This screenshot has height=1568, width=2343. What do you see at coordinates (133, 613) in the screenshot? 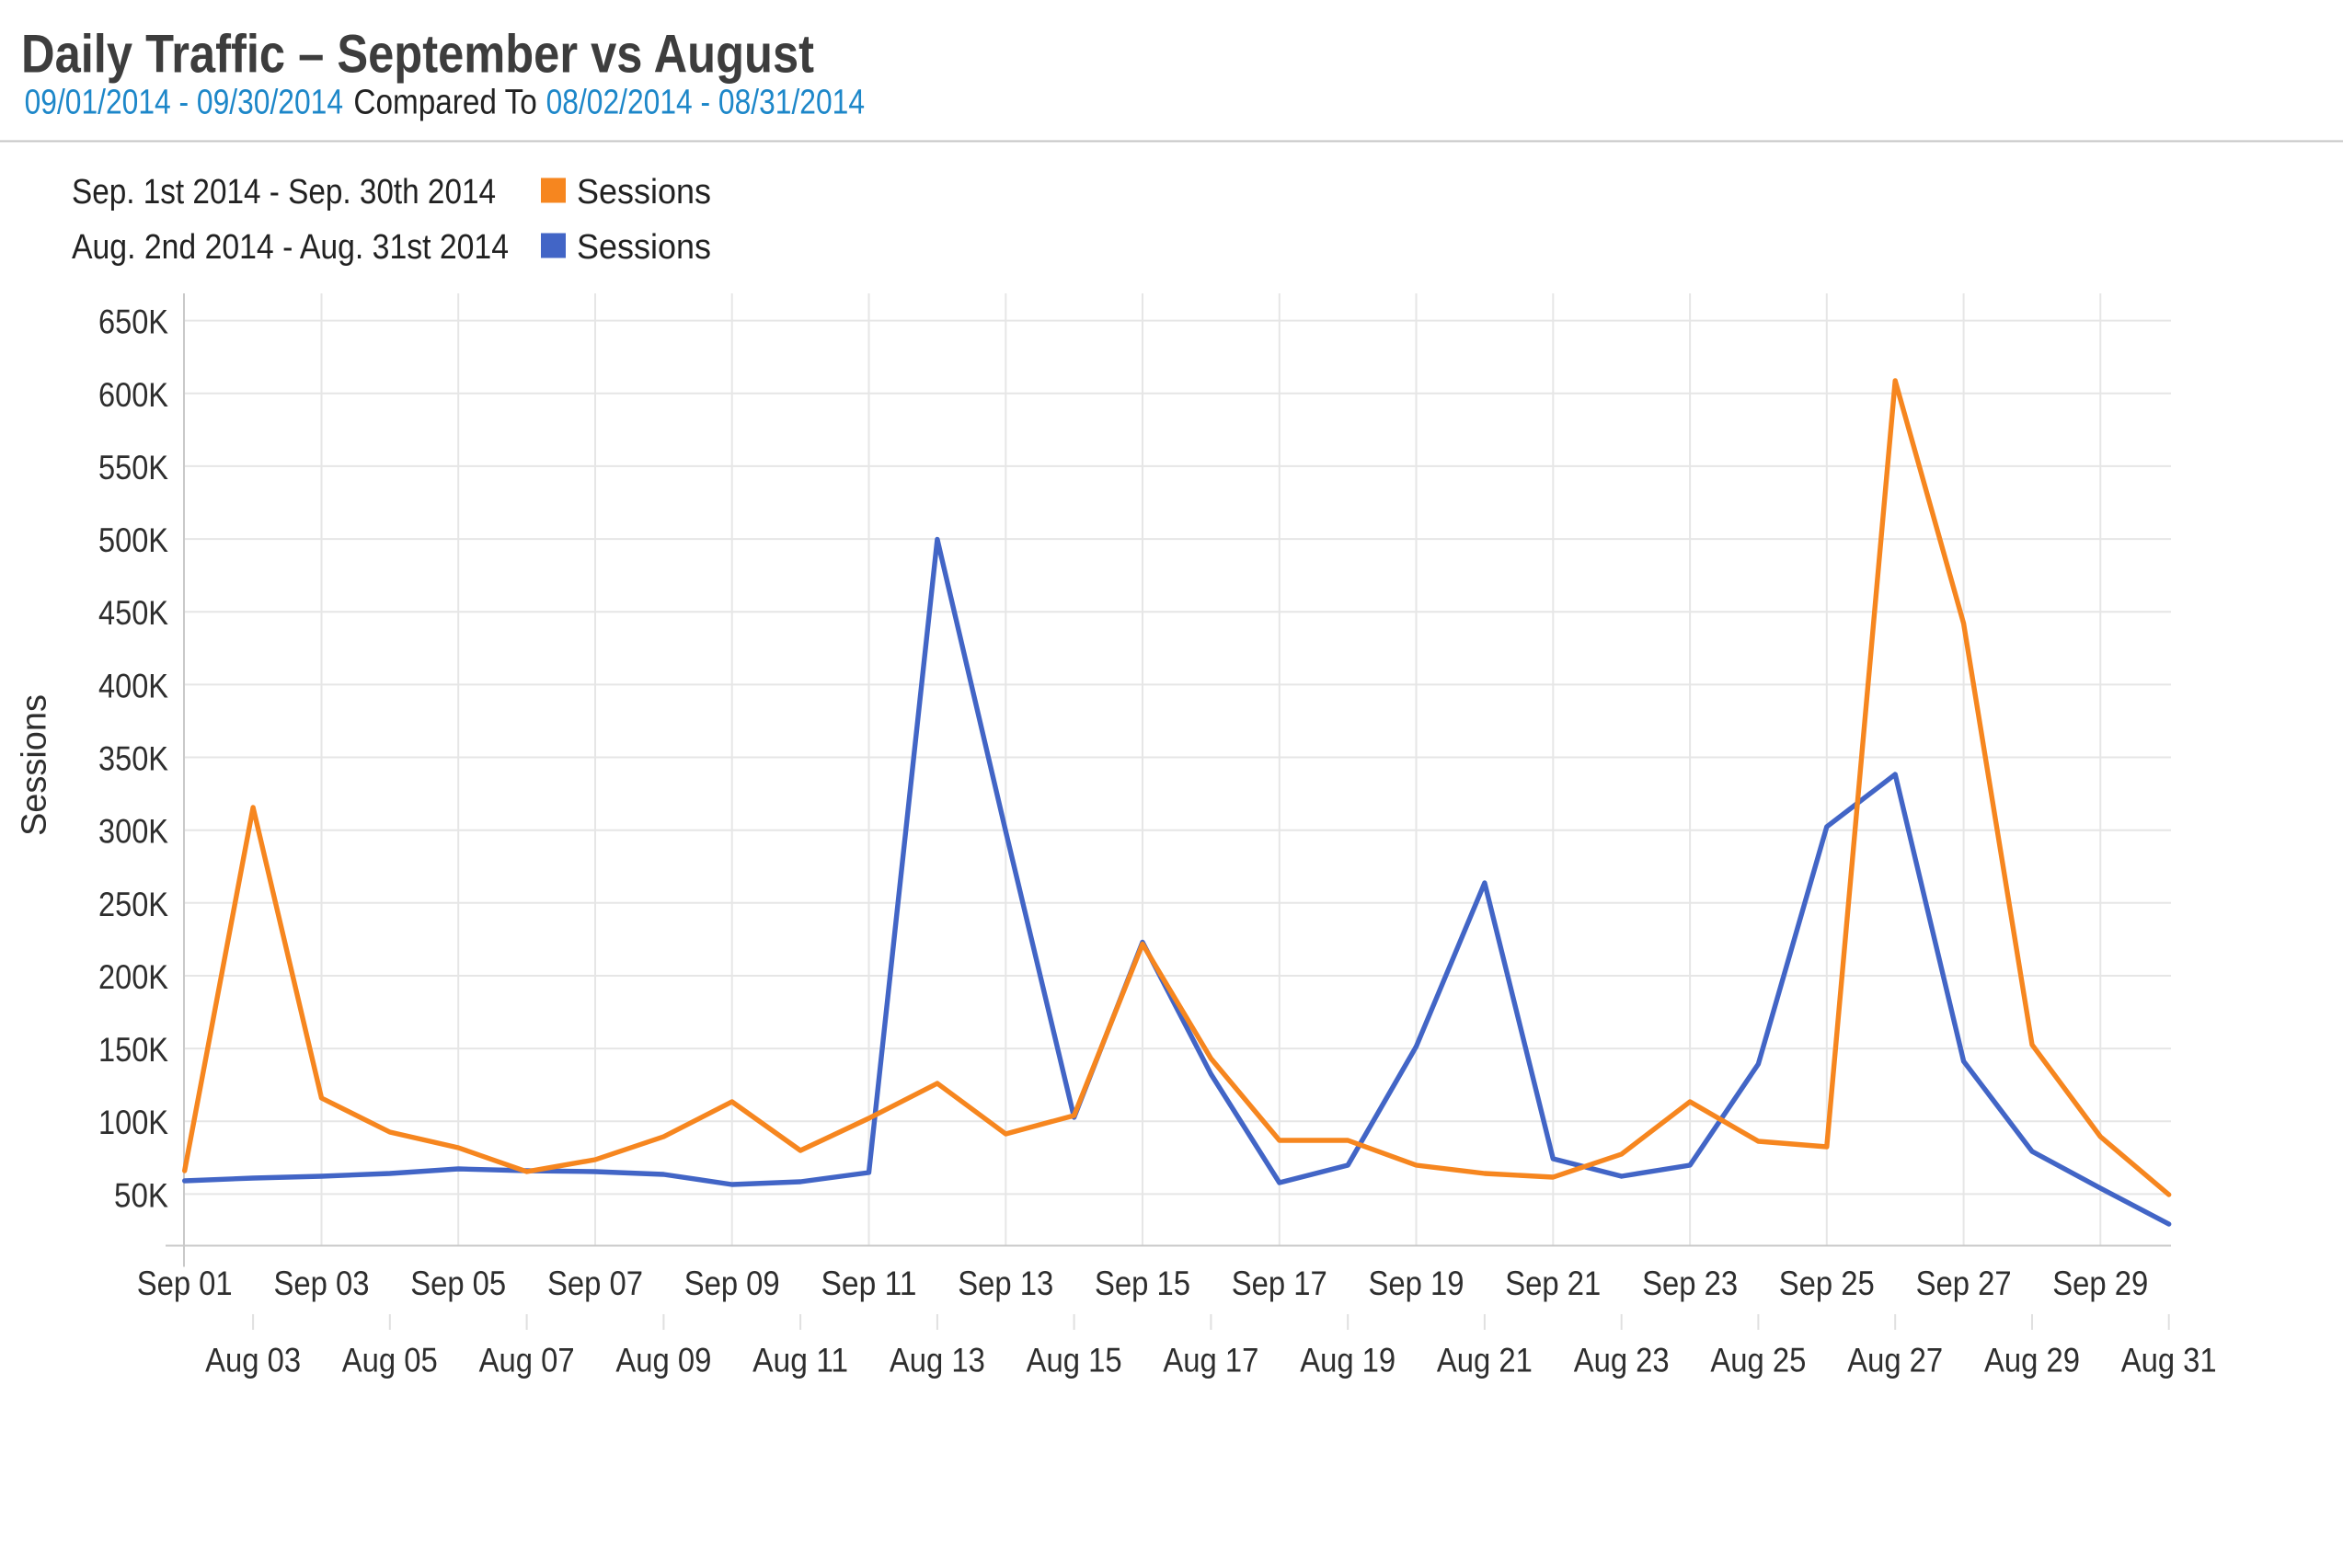
I see `svg-text: 450K` at bounding box center [133, 613].